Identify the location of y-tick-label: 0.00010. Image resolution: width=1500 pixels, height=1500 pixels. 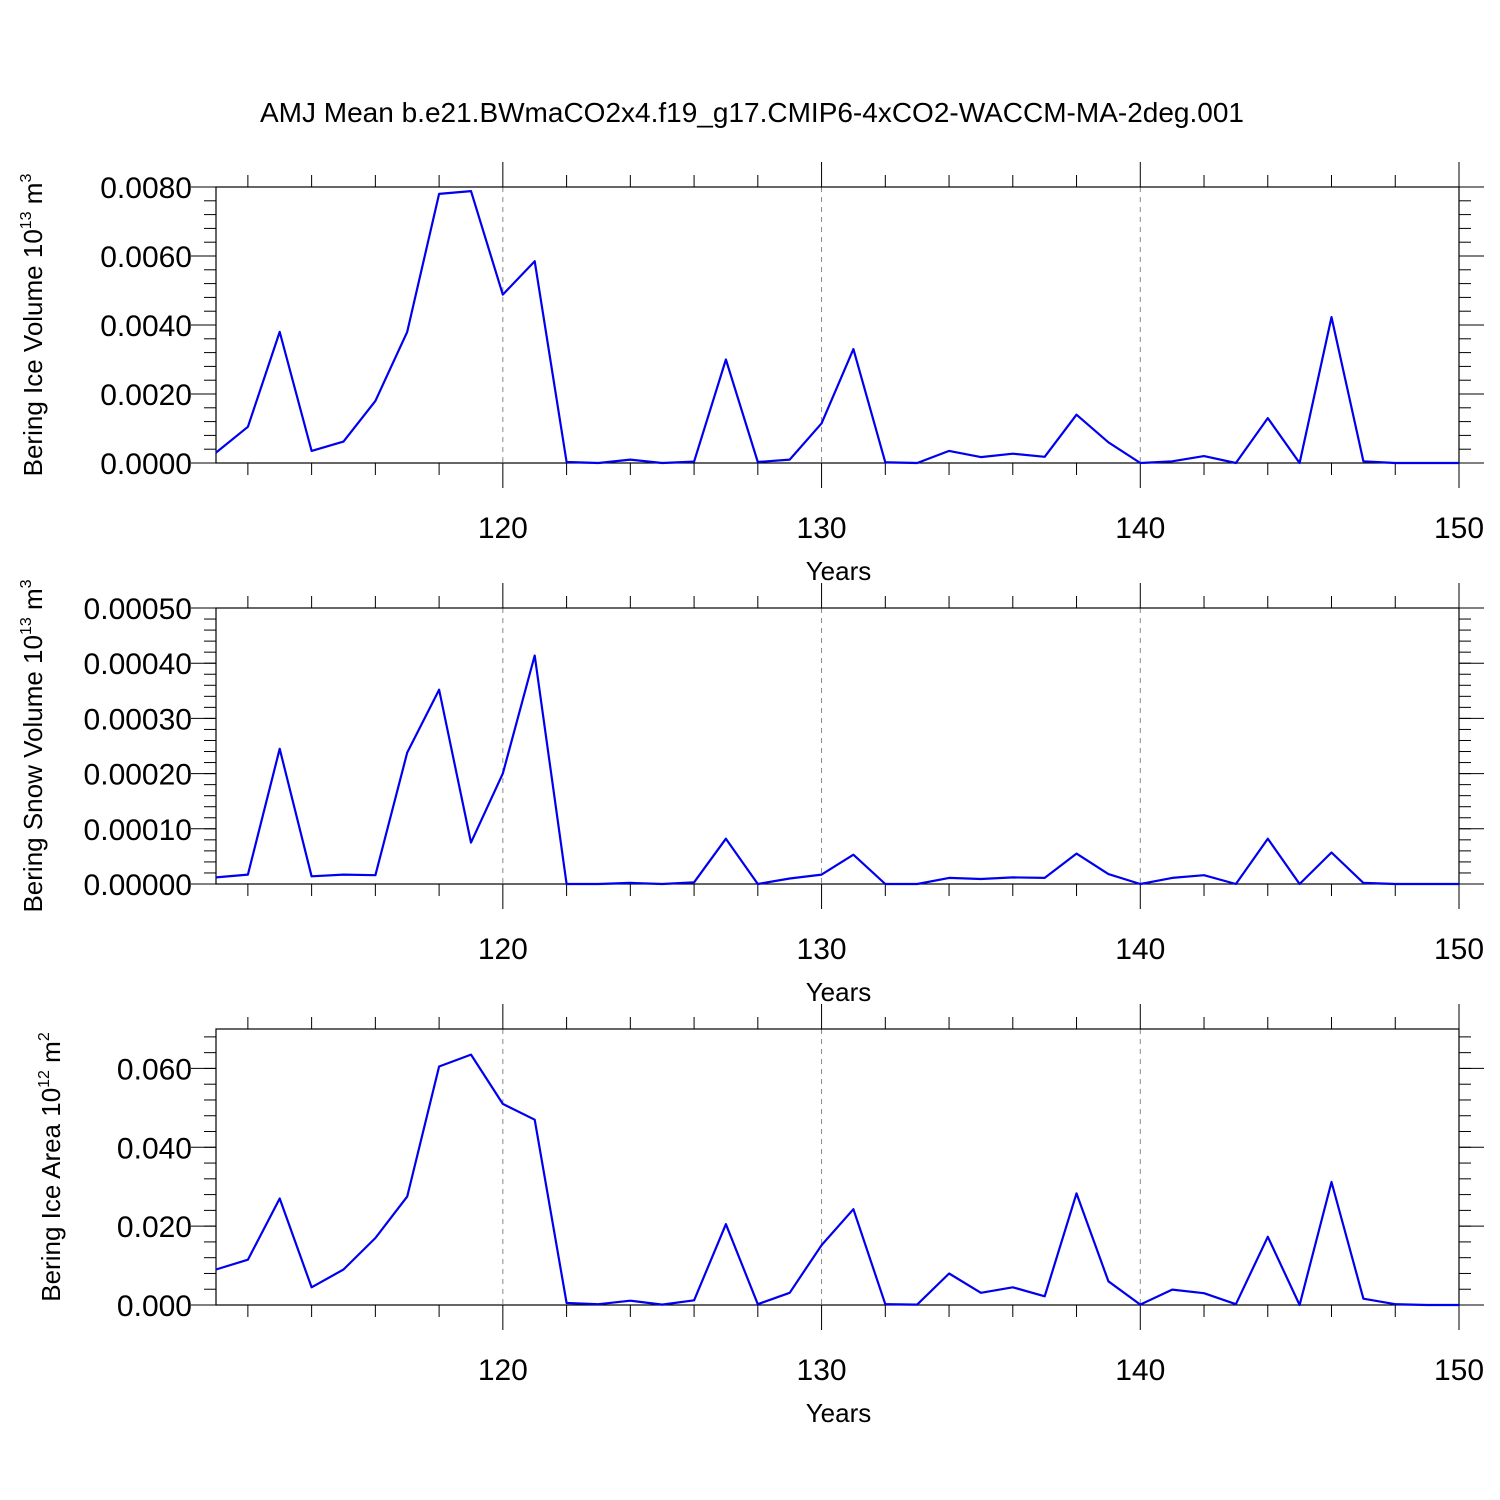
(138, 830).